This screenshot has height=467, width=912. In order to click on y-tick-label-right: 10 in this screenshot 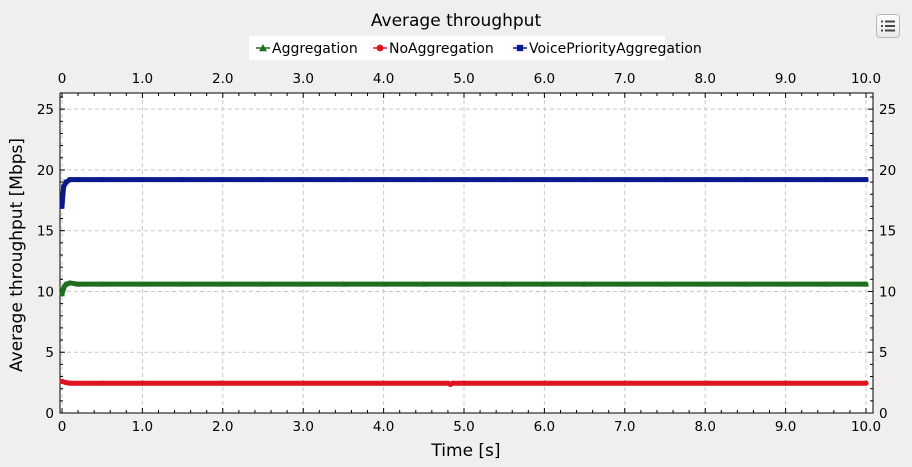, I will do `click(887, 292)`.